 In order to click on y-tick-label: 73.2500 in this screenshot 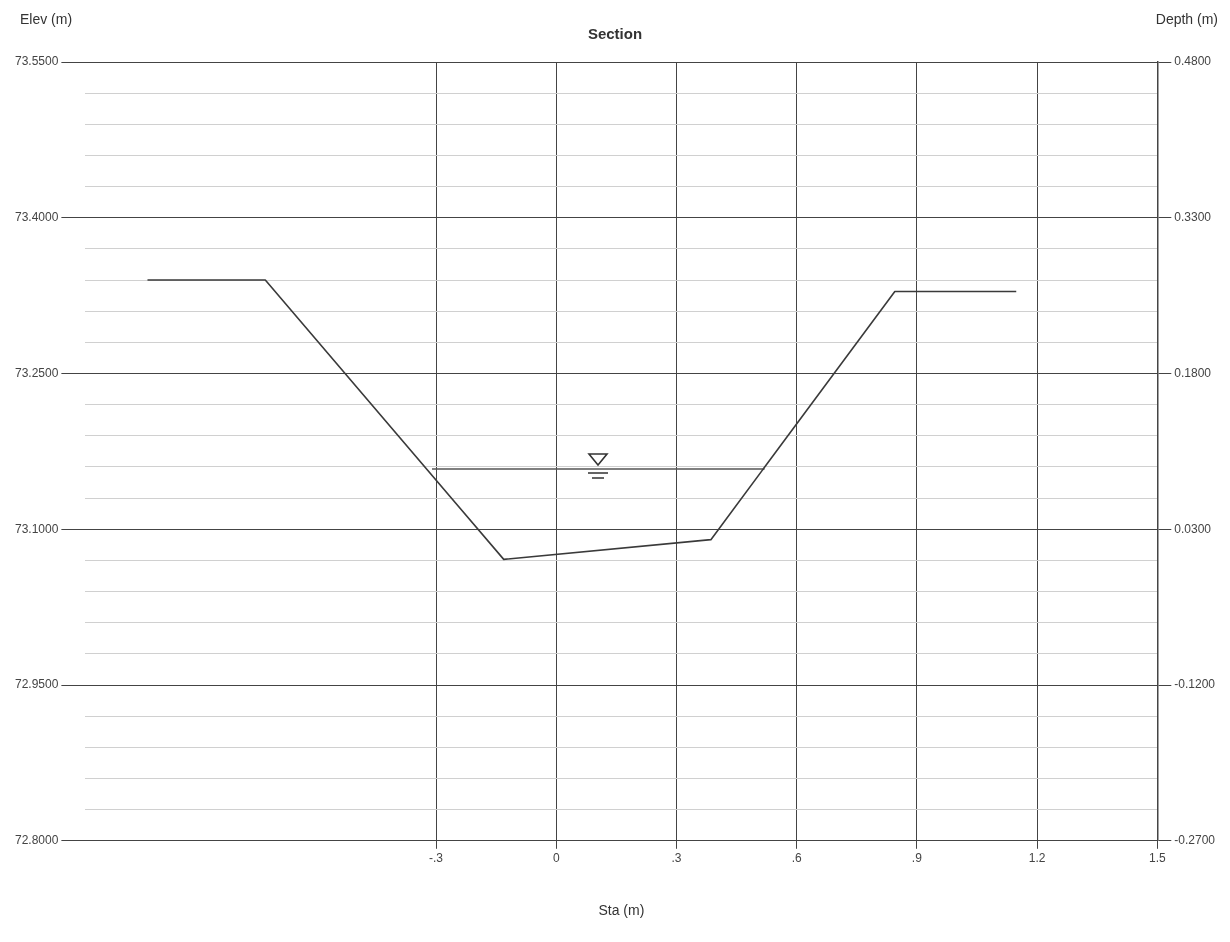, I will do `click(36, 372)`.